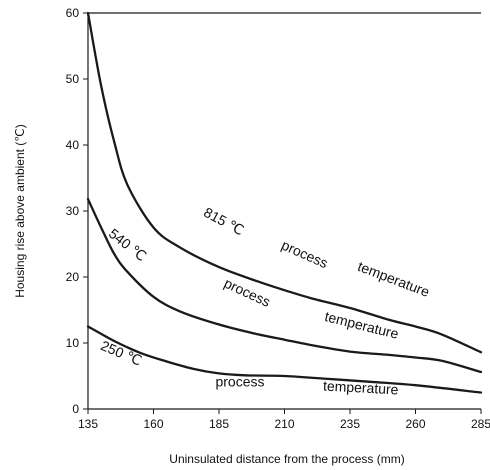  I want to click on y-tick-label: 20, so click(73, 277).